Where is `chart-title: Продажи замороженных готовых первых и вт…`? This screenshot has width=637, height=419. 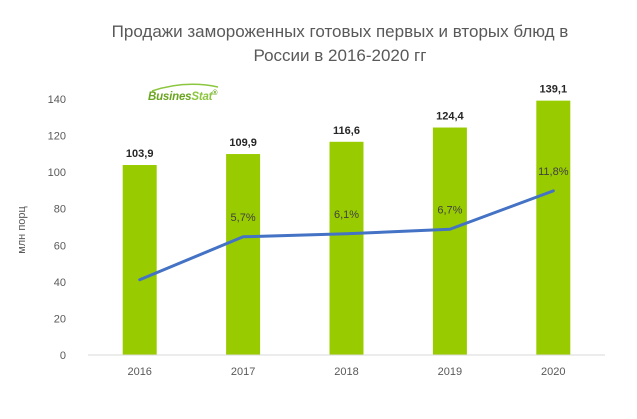 chart-title: Продажи замороженных готовых первых и вт… is located at coordinates (340, 44).